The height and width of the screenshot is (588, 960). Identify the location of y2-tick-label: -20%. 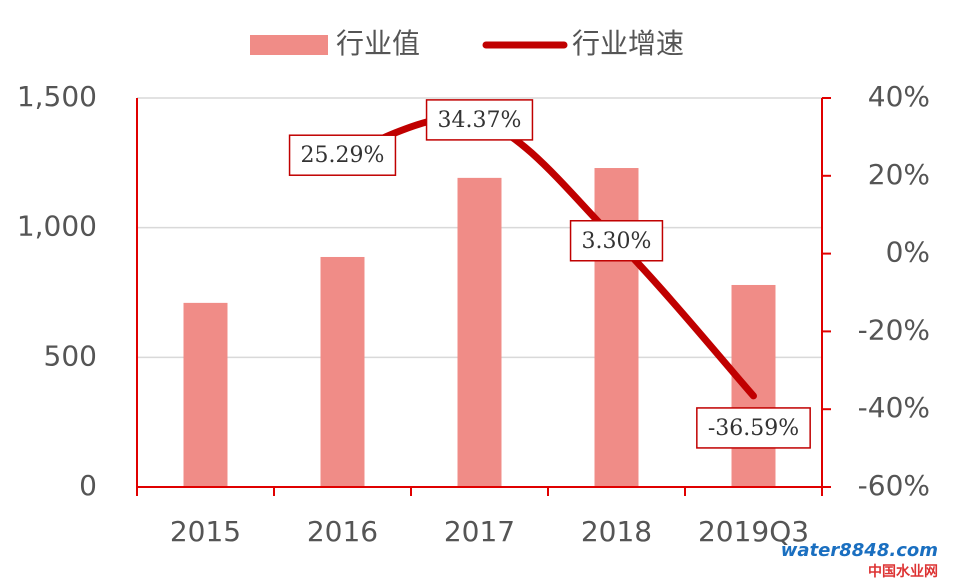
(894, 329).